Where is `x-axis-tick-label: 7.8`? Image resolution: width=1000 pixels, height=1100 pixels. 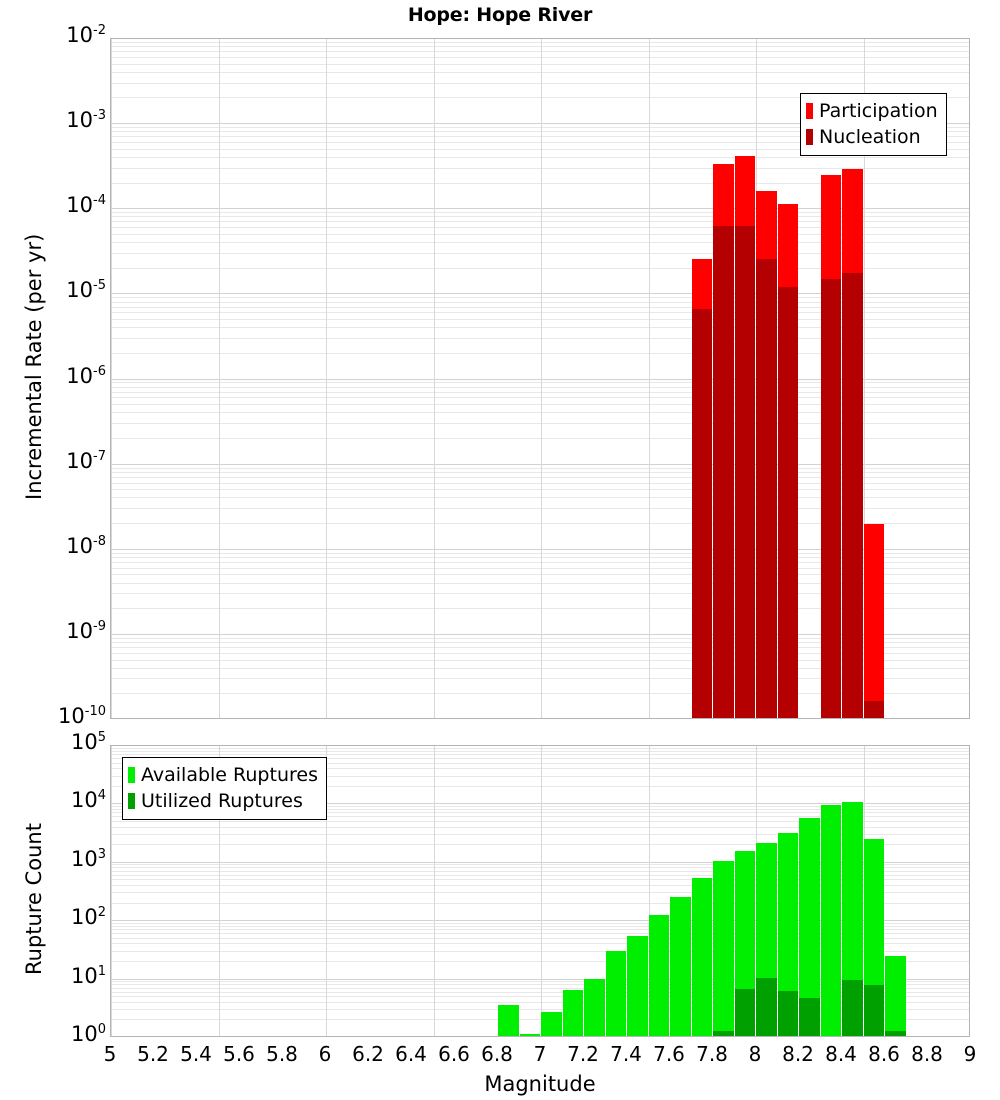 x-axis-tick-label: 7.8 is located at coordinates (712, 1054).